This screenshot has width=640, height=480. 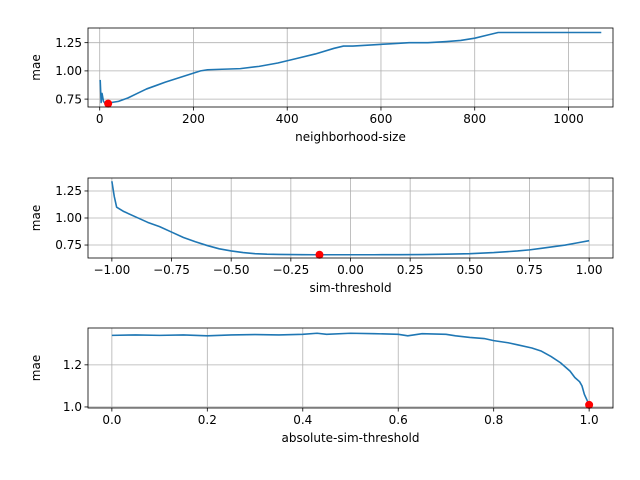 I want to click on x-tick-label: 0.25, so click(x=410, y=270).